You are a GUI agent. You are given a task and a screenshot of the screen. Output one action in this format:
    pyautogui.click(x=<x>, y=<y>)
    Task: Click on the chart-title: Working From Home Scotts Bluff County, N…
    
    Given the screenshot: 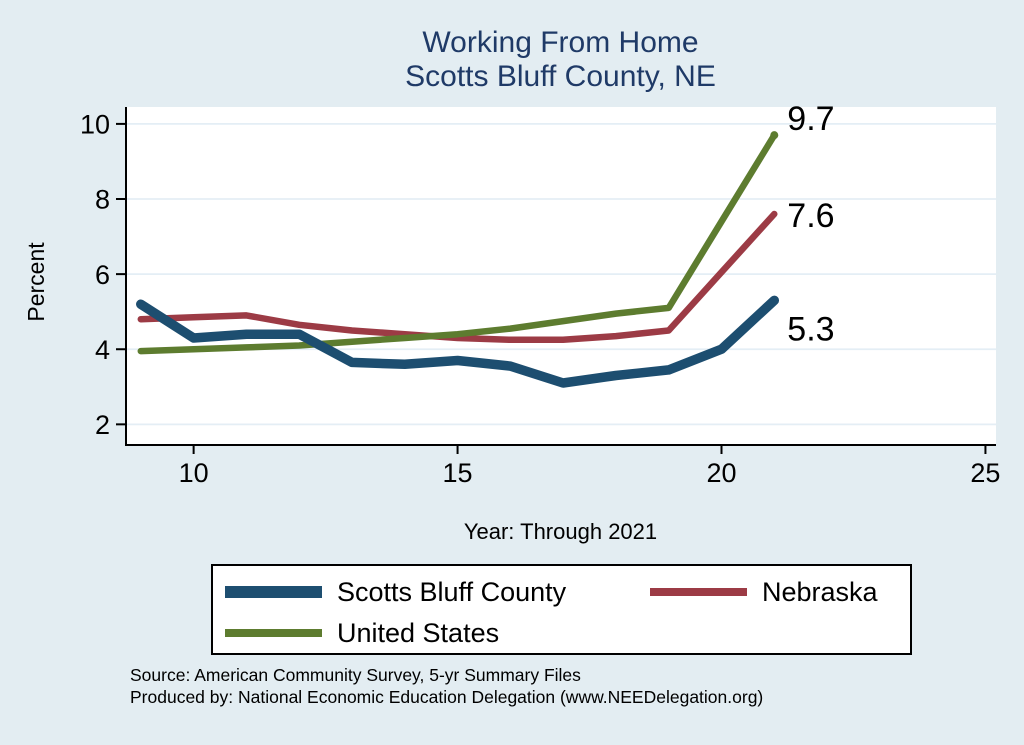 What is the action you would take?
    pyautogui.click(x=560, y=60)
    